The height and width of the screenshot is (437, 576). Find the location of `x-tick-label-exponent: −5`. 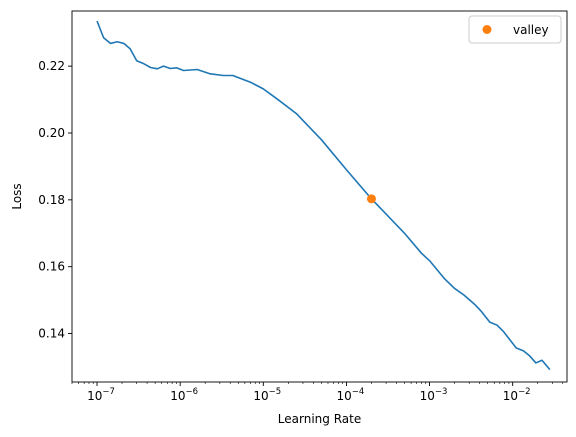

x-tick-label-exponent: −5 is located at coordinates (275, 392).